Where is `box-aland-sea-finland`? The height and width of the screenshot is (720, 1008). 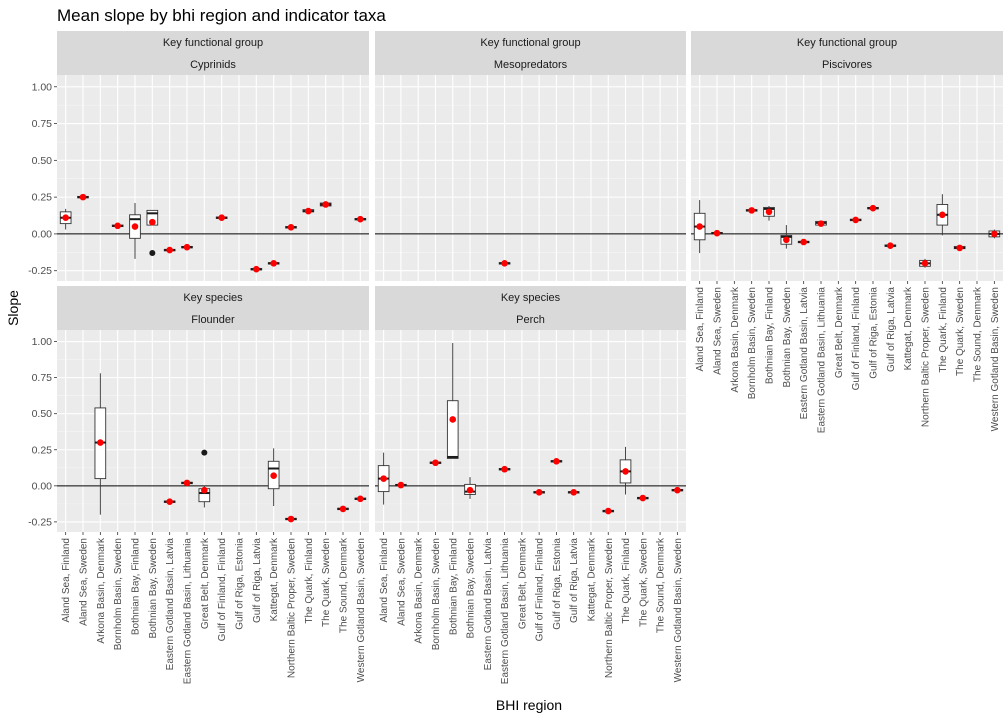
box-aland-sea-finland is located at coordinates (699, 227).